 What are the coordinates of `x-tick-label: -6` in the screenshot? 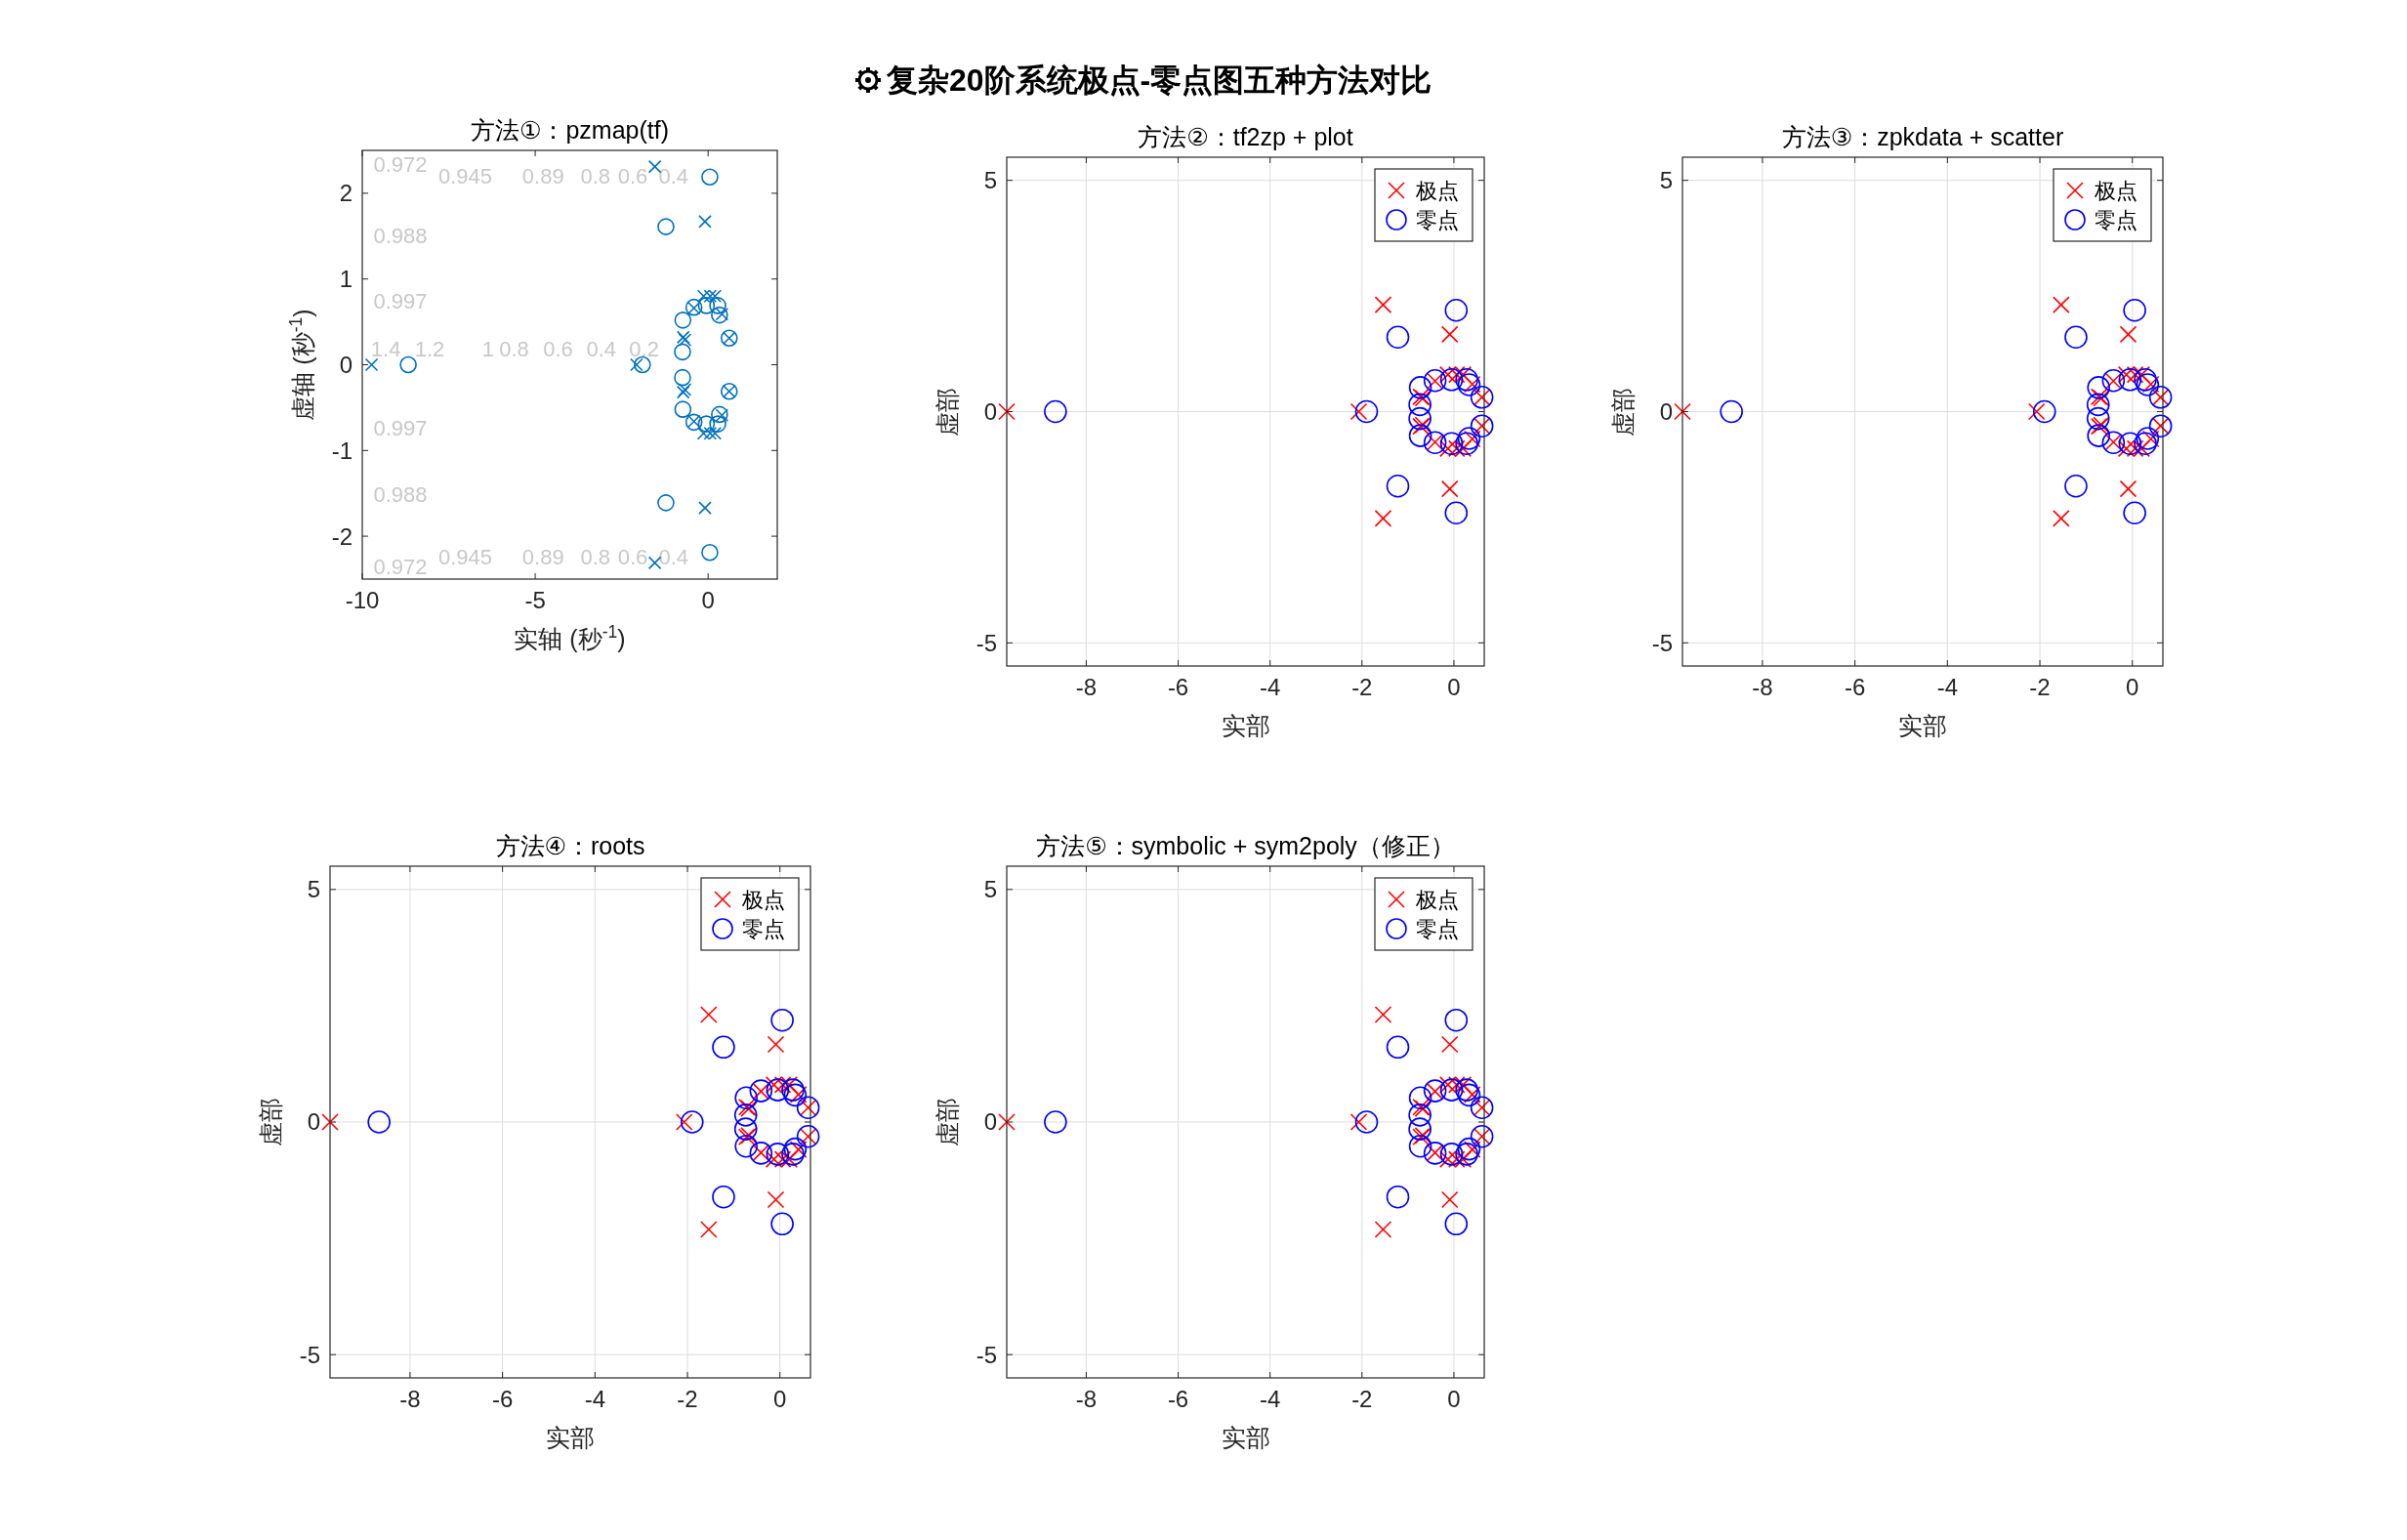 It's located at (1178, 687).